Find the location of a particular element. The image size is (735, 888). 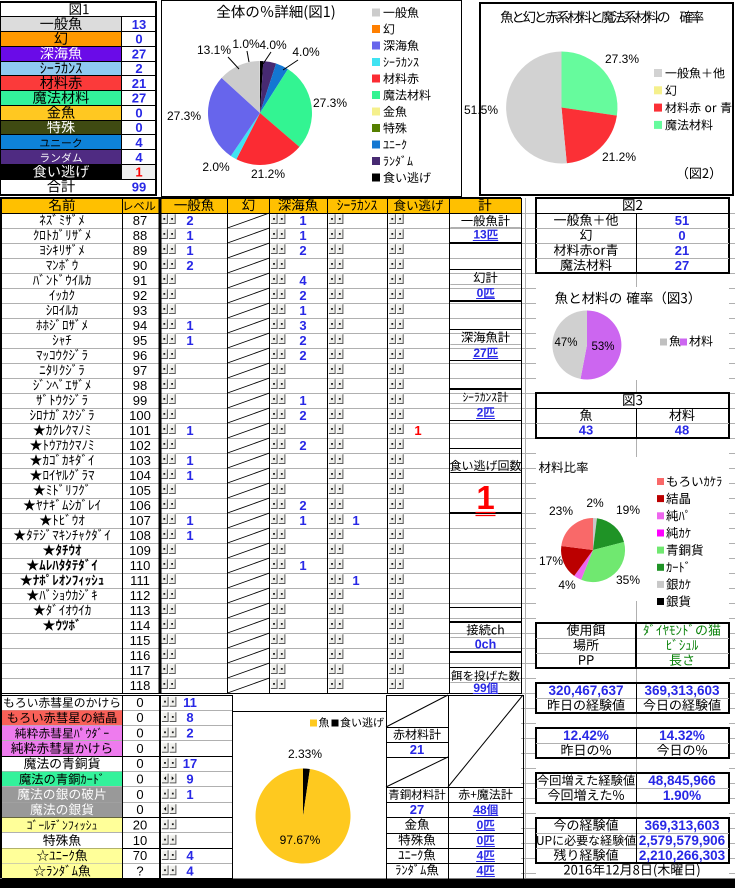

svg-text: 98 is located at coordinates (140, 385).